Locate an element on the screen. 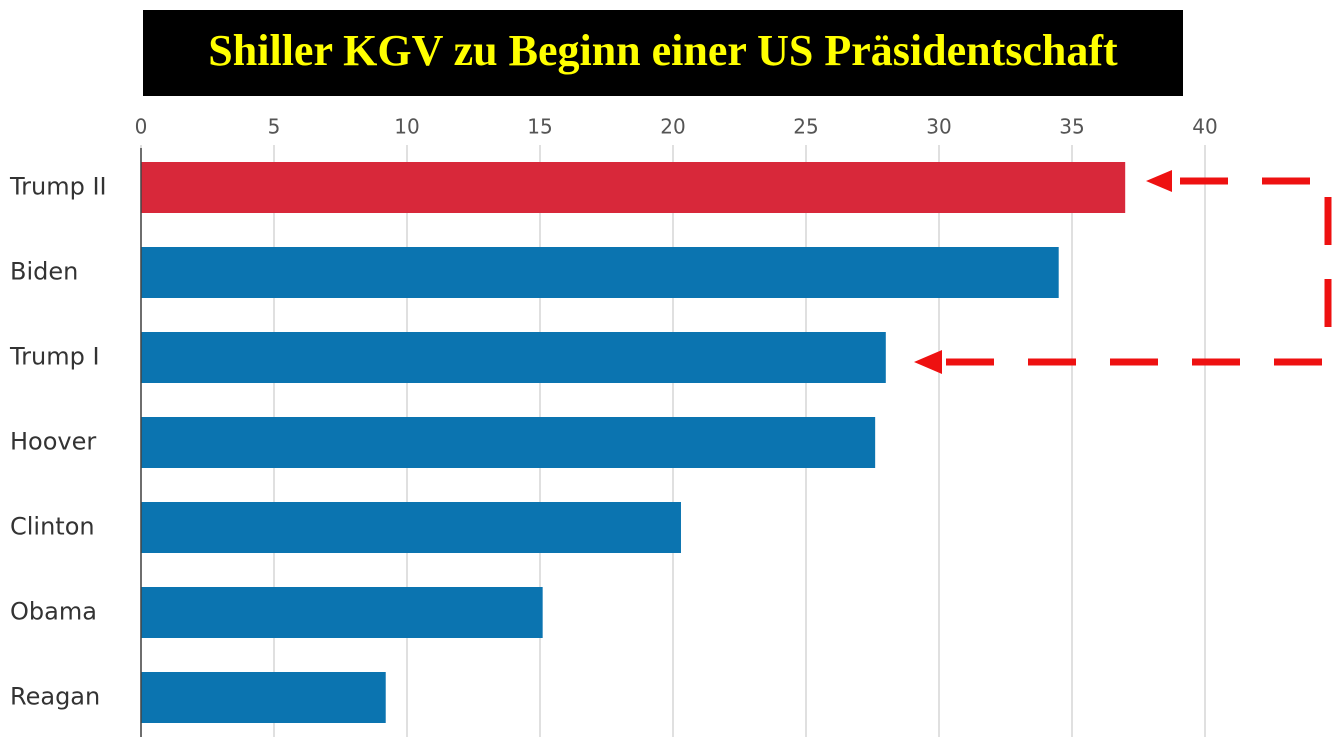  x-tick-label: 10 is located at coordinates (406, 127).